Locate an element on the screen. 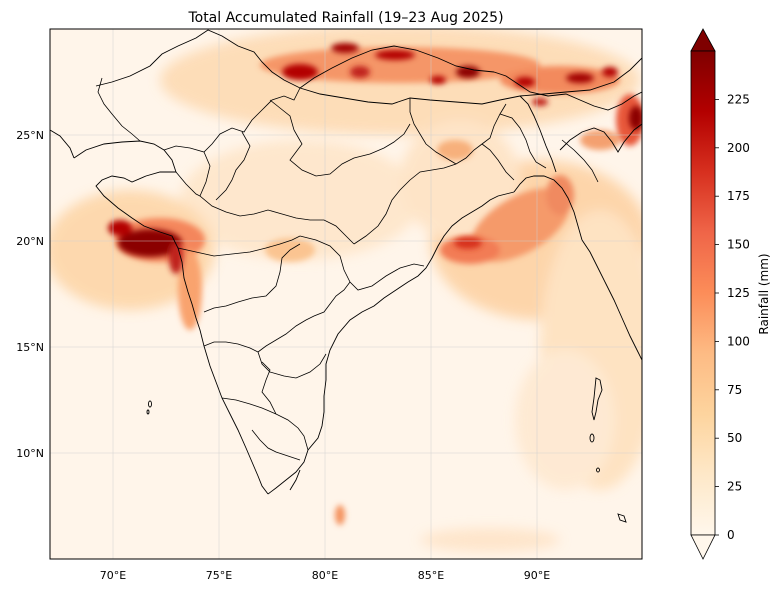 The image size is (782, 589). lon-tick-labels: 70°E 75°E 80°E 85°E 90°E is located at coordinates (325, 575).